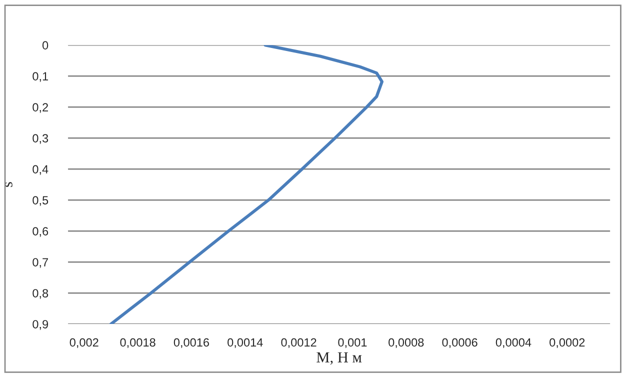 This screenshot has width=627, height=379. I want to click on y-tick-label: 0,9, so click(40, 325).